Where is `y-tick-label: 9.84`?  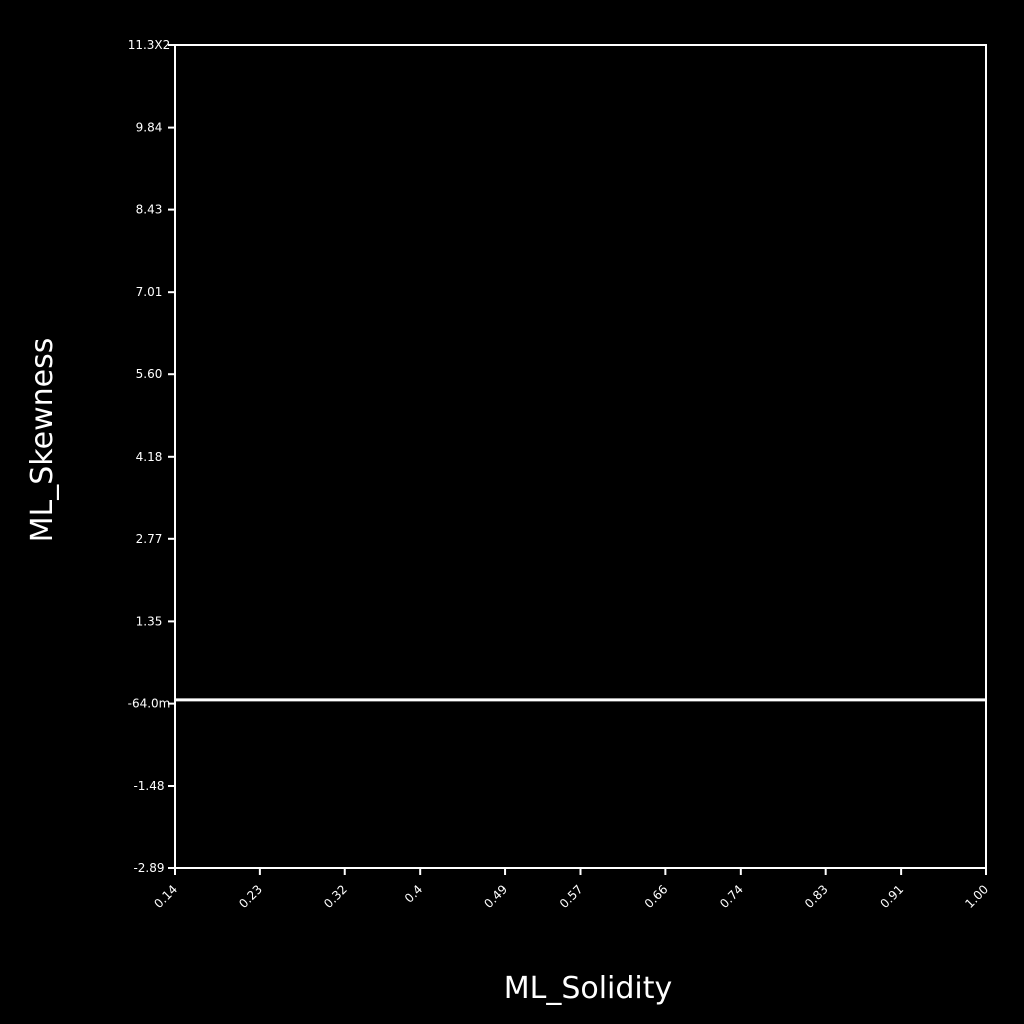
y-tick-label: 9.84 is located at coordinates (149, 128).